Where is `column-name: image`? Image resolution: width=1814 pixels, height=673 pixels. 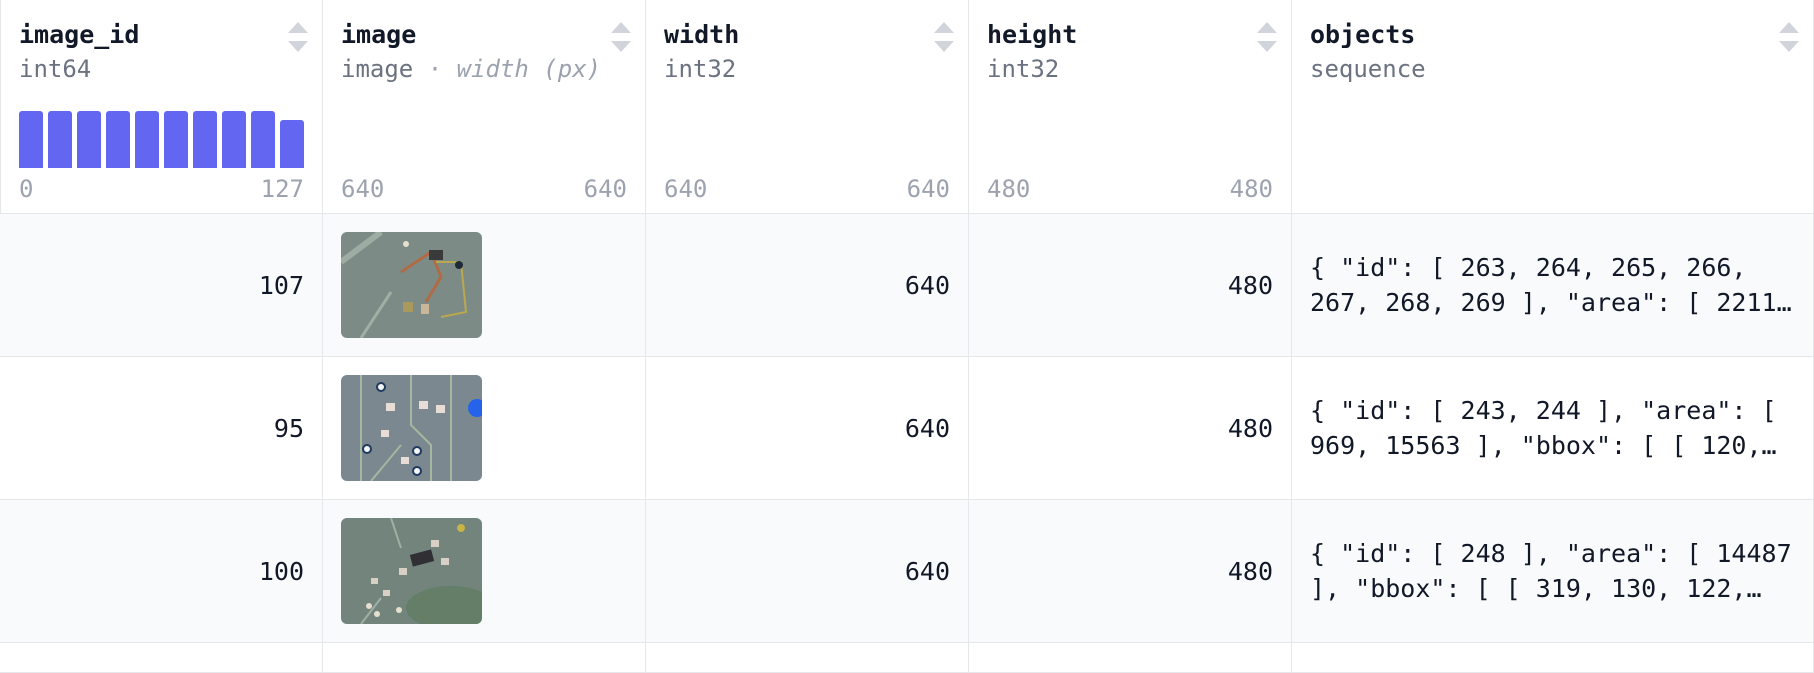
column-name: image is located at coordinates (379, 34).